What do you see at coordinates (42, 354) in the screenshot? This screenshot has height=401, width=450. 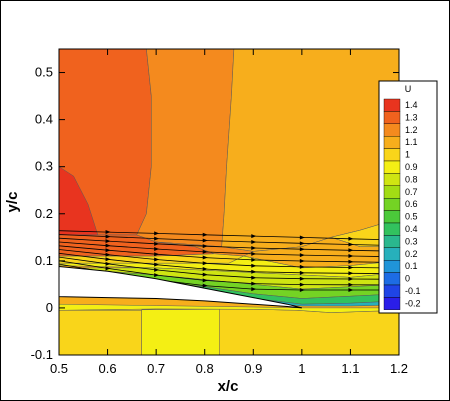 I see `y-tick-label: -0.1` at bounding box center [42, 354].